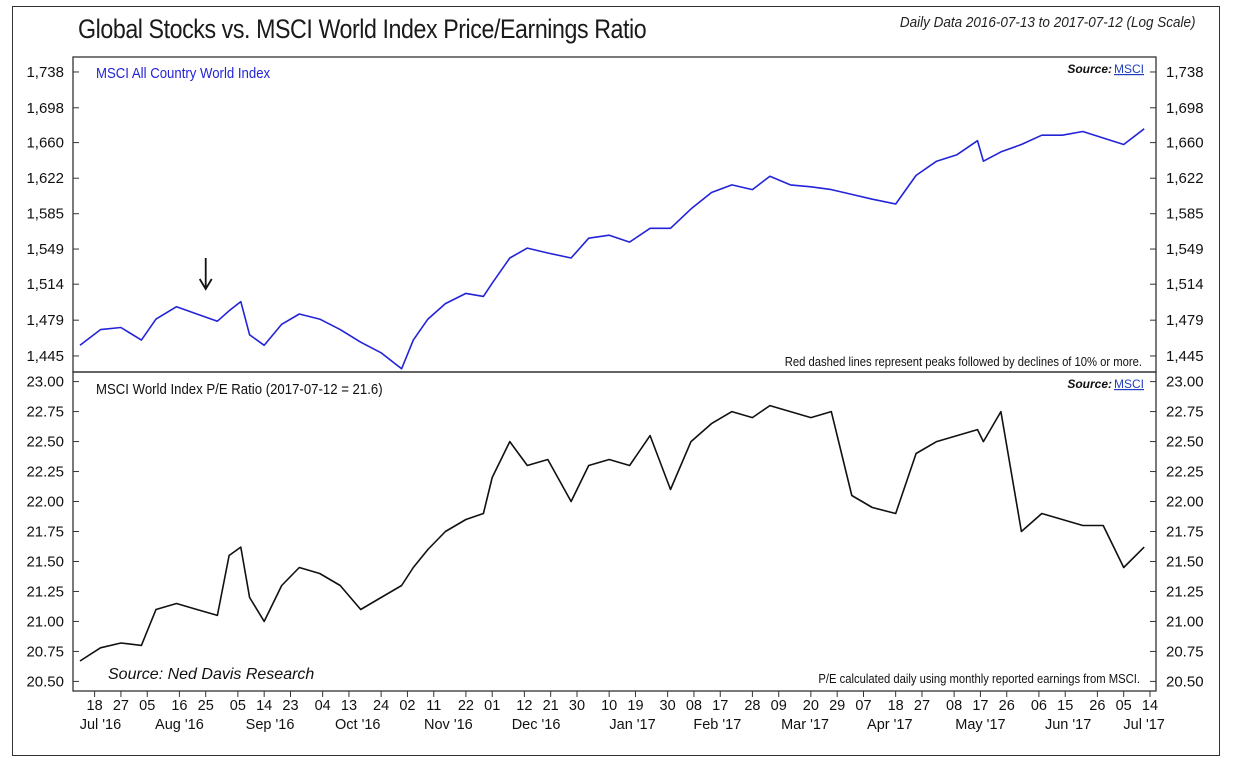 The height and width of the screenshot is (764, 1234). What do you see at coordinates (1089, 69) in the screenshot?
I see `top-source-prefix: Source:` at bounding box center [1089, 69].